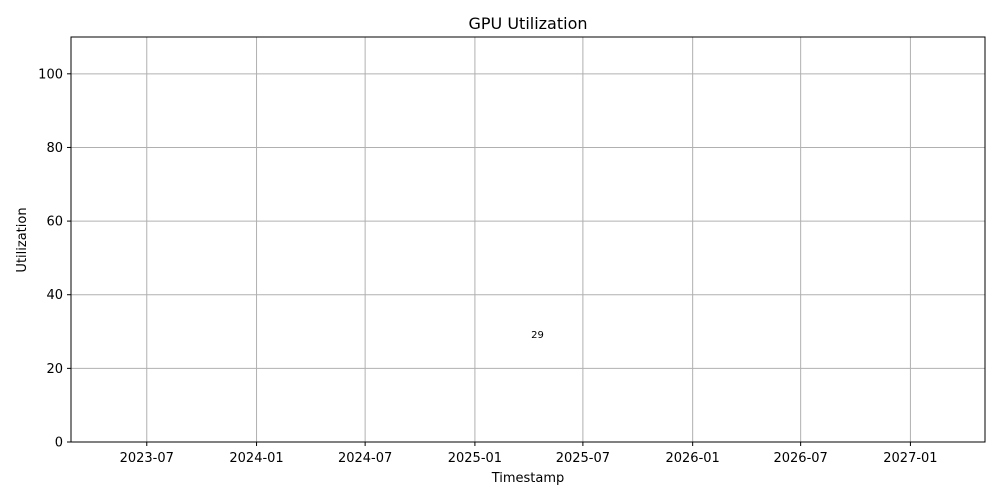  I want to click on y-tick-label: 100, so click(50, 74).